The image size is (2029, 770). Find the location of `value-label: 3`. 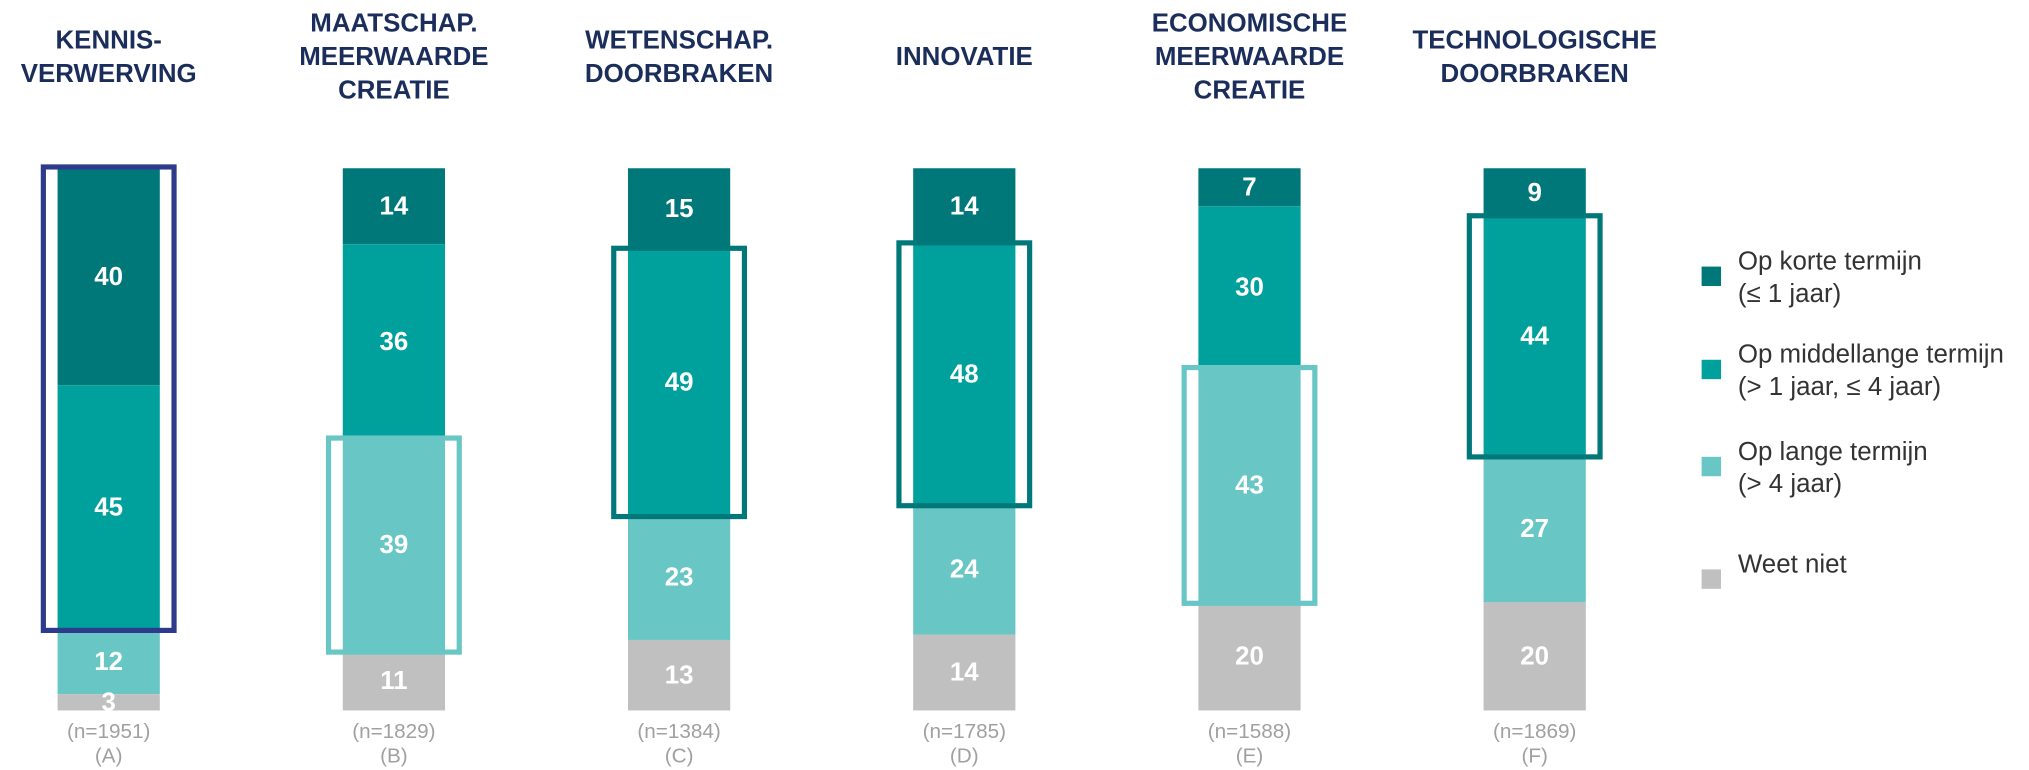

value-label: 3 is located at coordinates (109, 702).